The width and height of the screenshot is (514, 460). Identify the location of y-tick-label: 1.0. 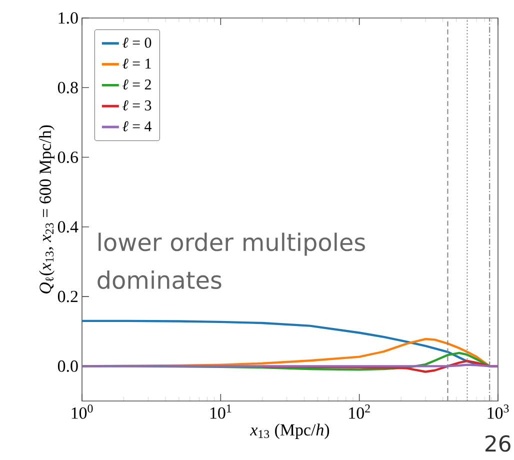
(68, 18).